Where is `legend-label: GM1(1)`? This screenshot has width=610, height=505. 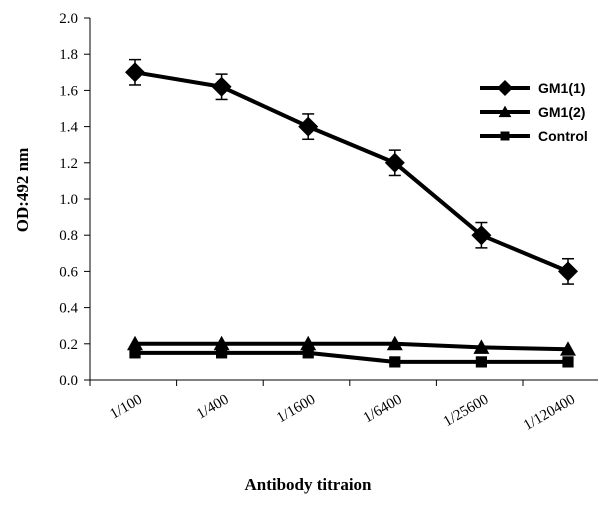 legend-label: GM1(1) is located at coordinates (561, 88).